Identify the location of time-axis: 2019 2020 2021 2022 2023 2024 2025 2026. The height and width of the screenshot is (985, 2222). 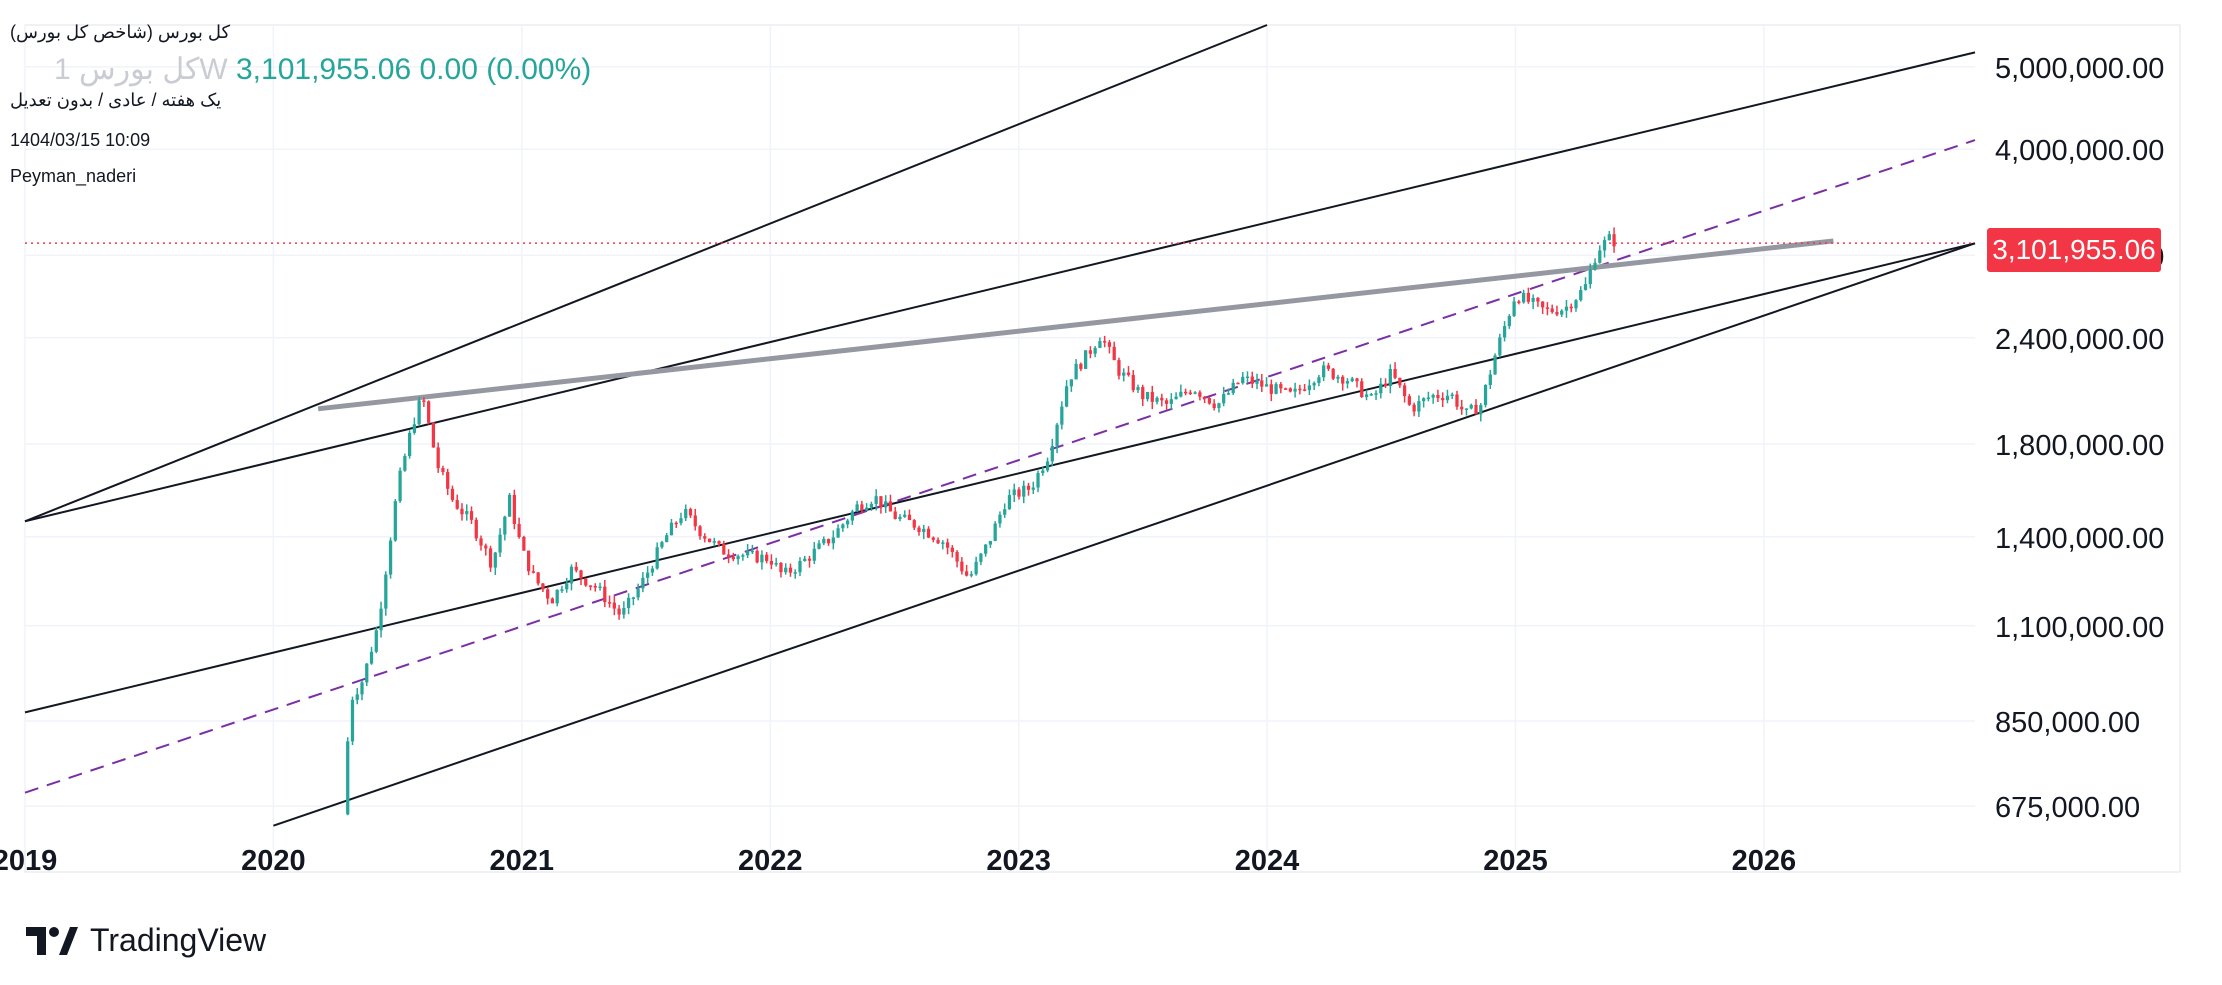
(898, 861).